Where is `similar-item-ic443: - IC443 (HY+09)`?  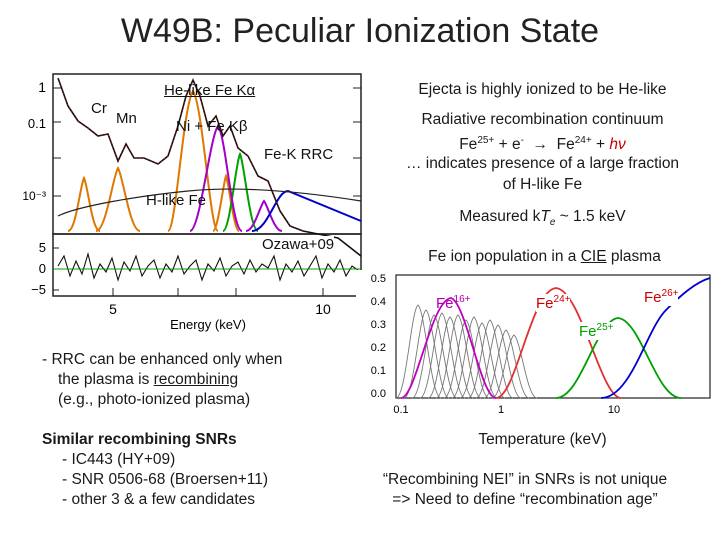
similar-item-ic443: - IC443 (HY+09) is located at coordinates (119, 459).